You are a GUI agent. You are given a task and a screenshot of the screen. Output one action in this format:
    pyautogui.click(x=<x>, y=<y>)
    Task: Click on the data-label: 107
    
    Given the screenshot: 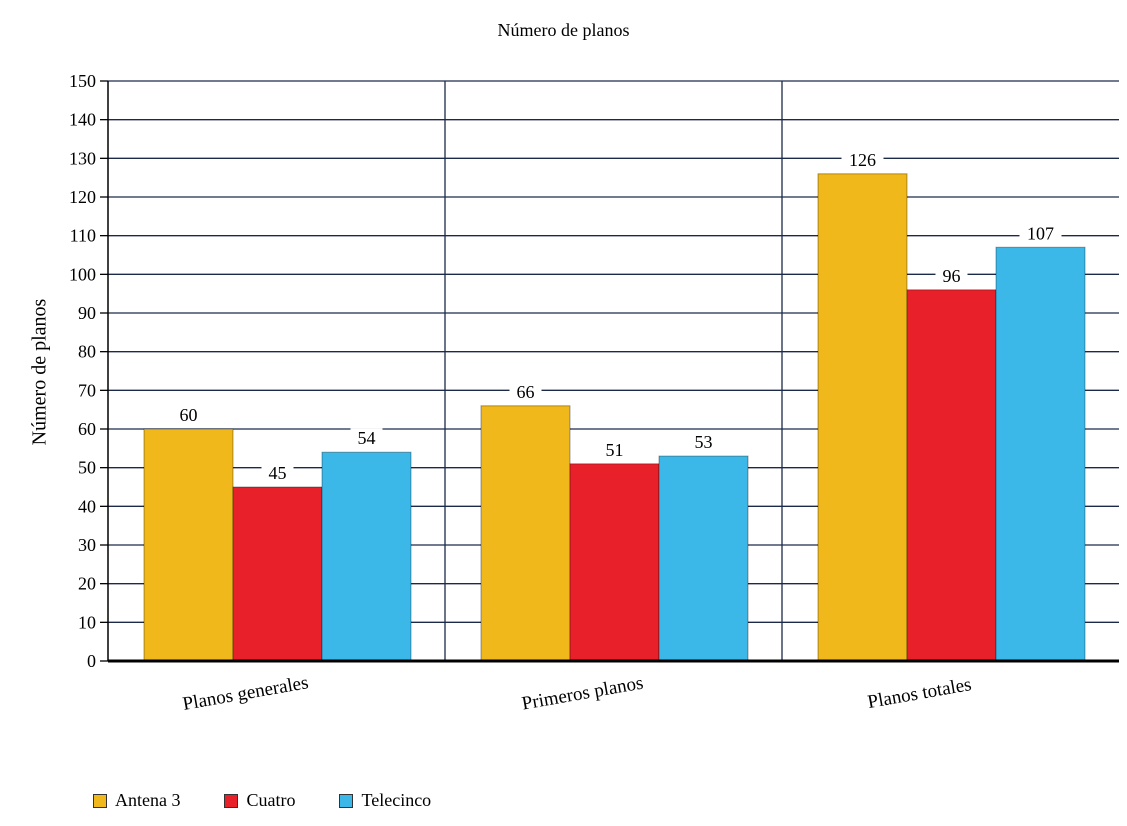 What is the action you would take?
    pyautogui.click(x=1040, y=233)
    